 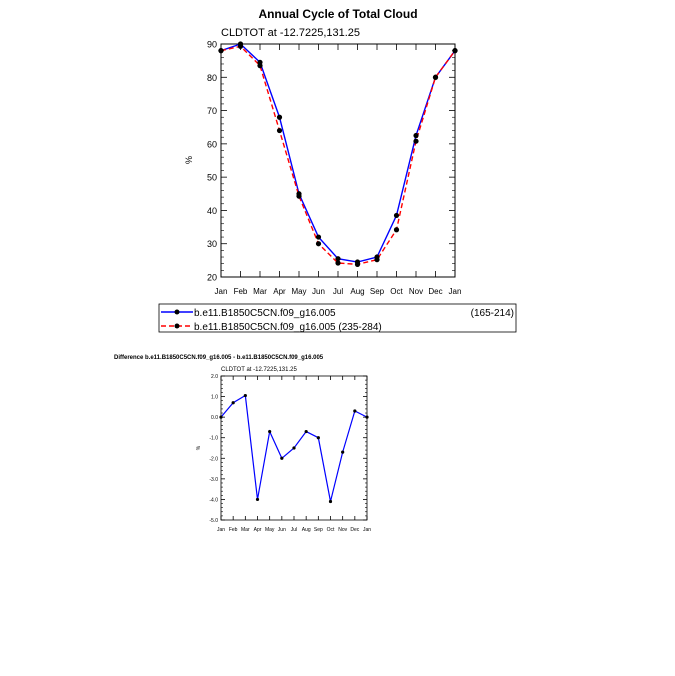 What do you see at coordinates (212, 244) in the screenshot?
I see `y-tick-label: 30` at bounding box center [212, 244].